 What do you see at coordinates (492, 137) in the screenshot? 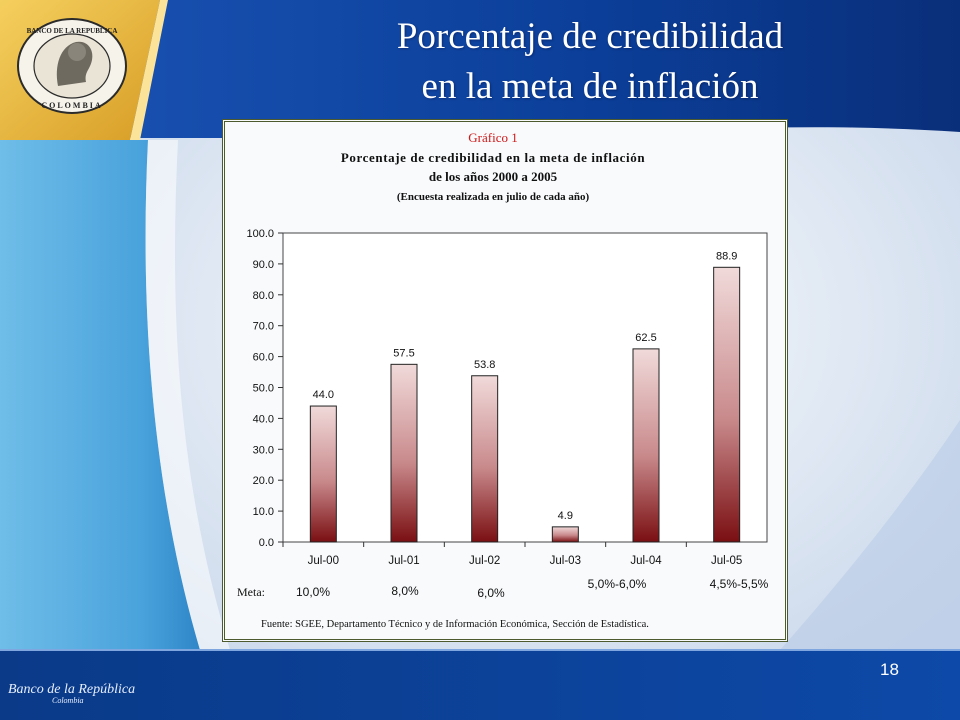
I see `chart-caption: Gráfico 1` at bounding box center [492, 137].